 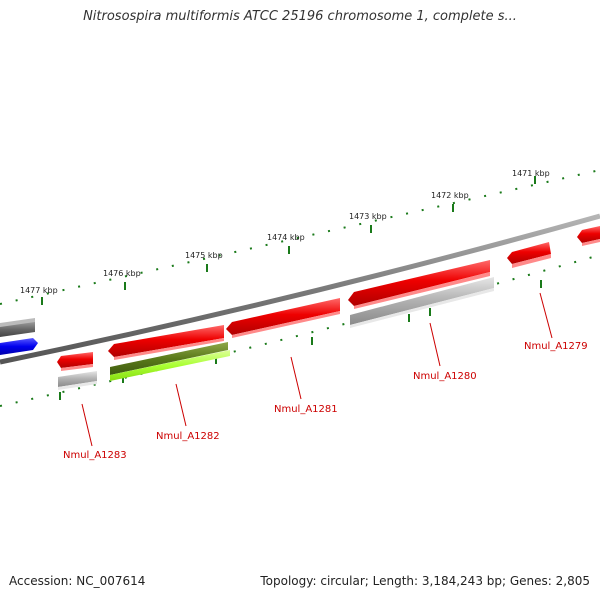 What do you see at coordinates (283, 318) in the screenshot?
I see `gene-red-a1281` at bounding box center [283, 318].